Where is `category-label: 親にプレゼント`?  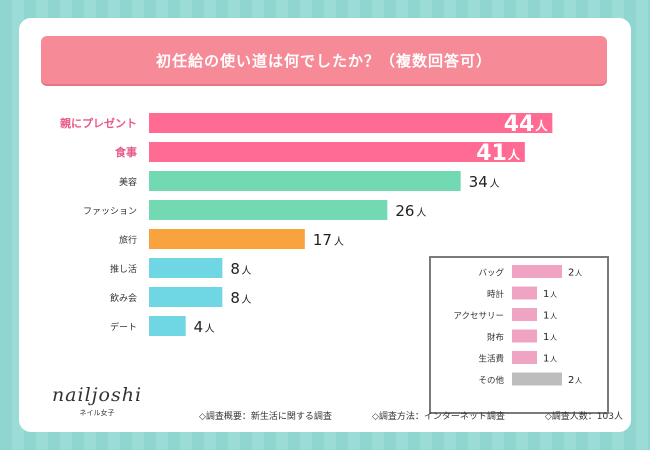 category-label: 親にプレゼント is located at coordinates (98, 123).